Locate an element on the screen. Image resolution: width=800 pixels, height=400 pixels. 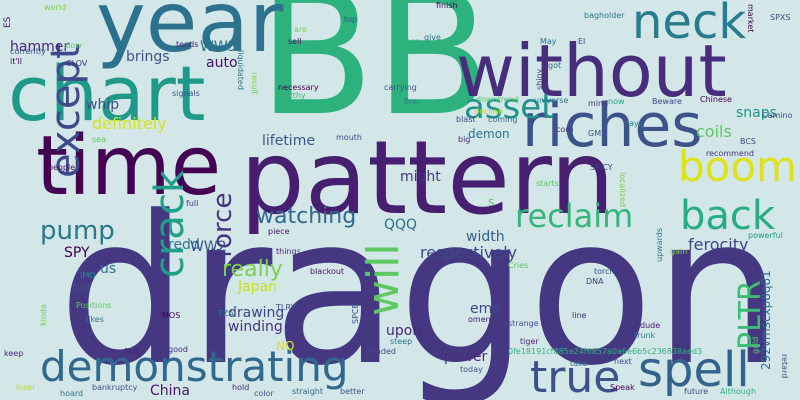
word-result: result is located at coordinates (254, 83).